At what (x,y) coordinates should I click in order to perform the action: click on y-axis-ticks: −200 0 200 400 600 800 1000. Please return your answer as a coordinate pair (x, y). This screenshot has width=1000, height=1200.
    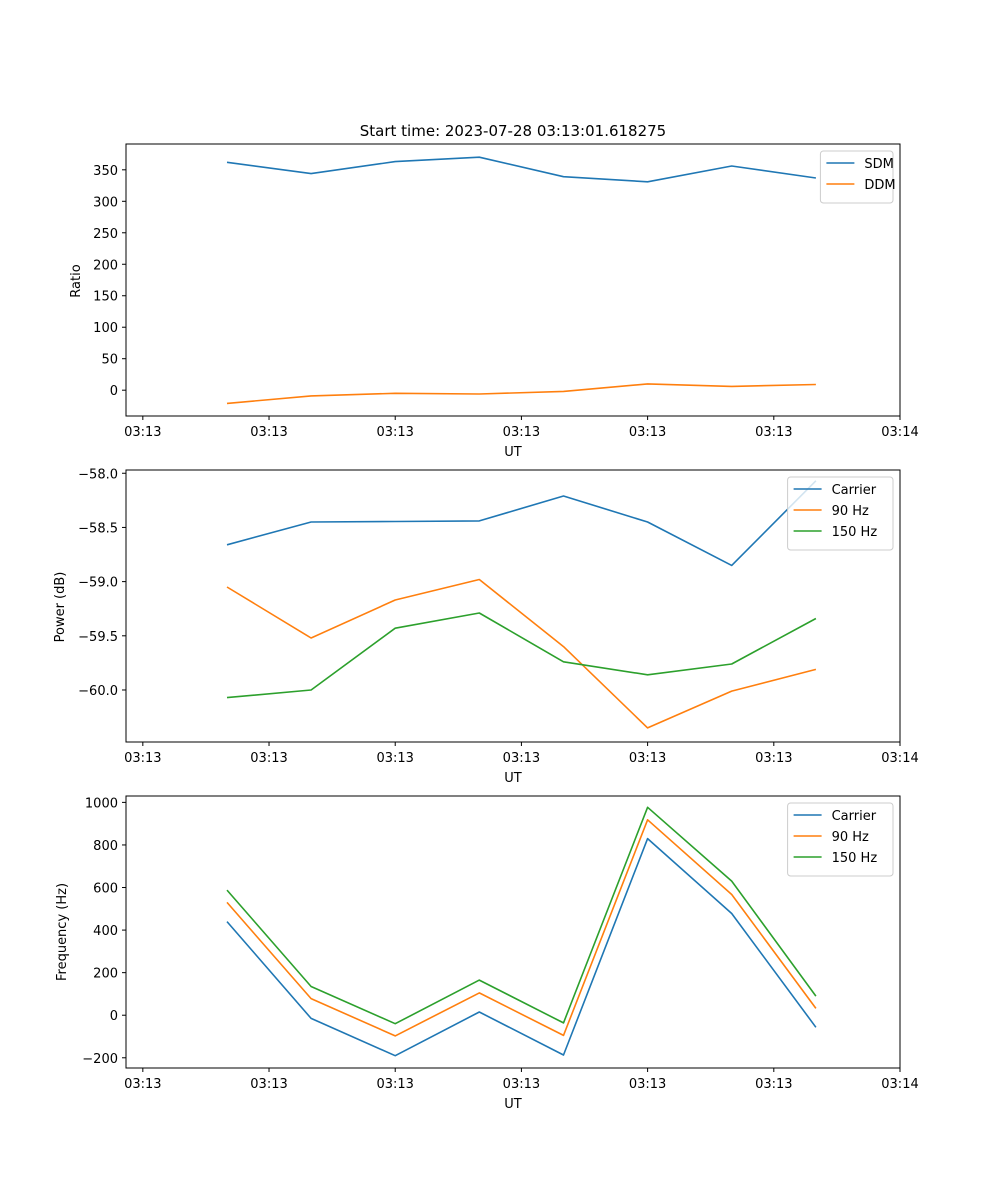
    Looking at the image, I should click on (104, 931).